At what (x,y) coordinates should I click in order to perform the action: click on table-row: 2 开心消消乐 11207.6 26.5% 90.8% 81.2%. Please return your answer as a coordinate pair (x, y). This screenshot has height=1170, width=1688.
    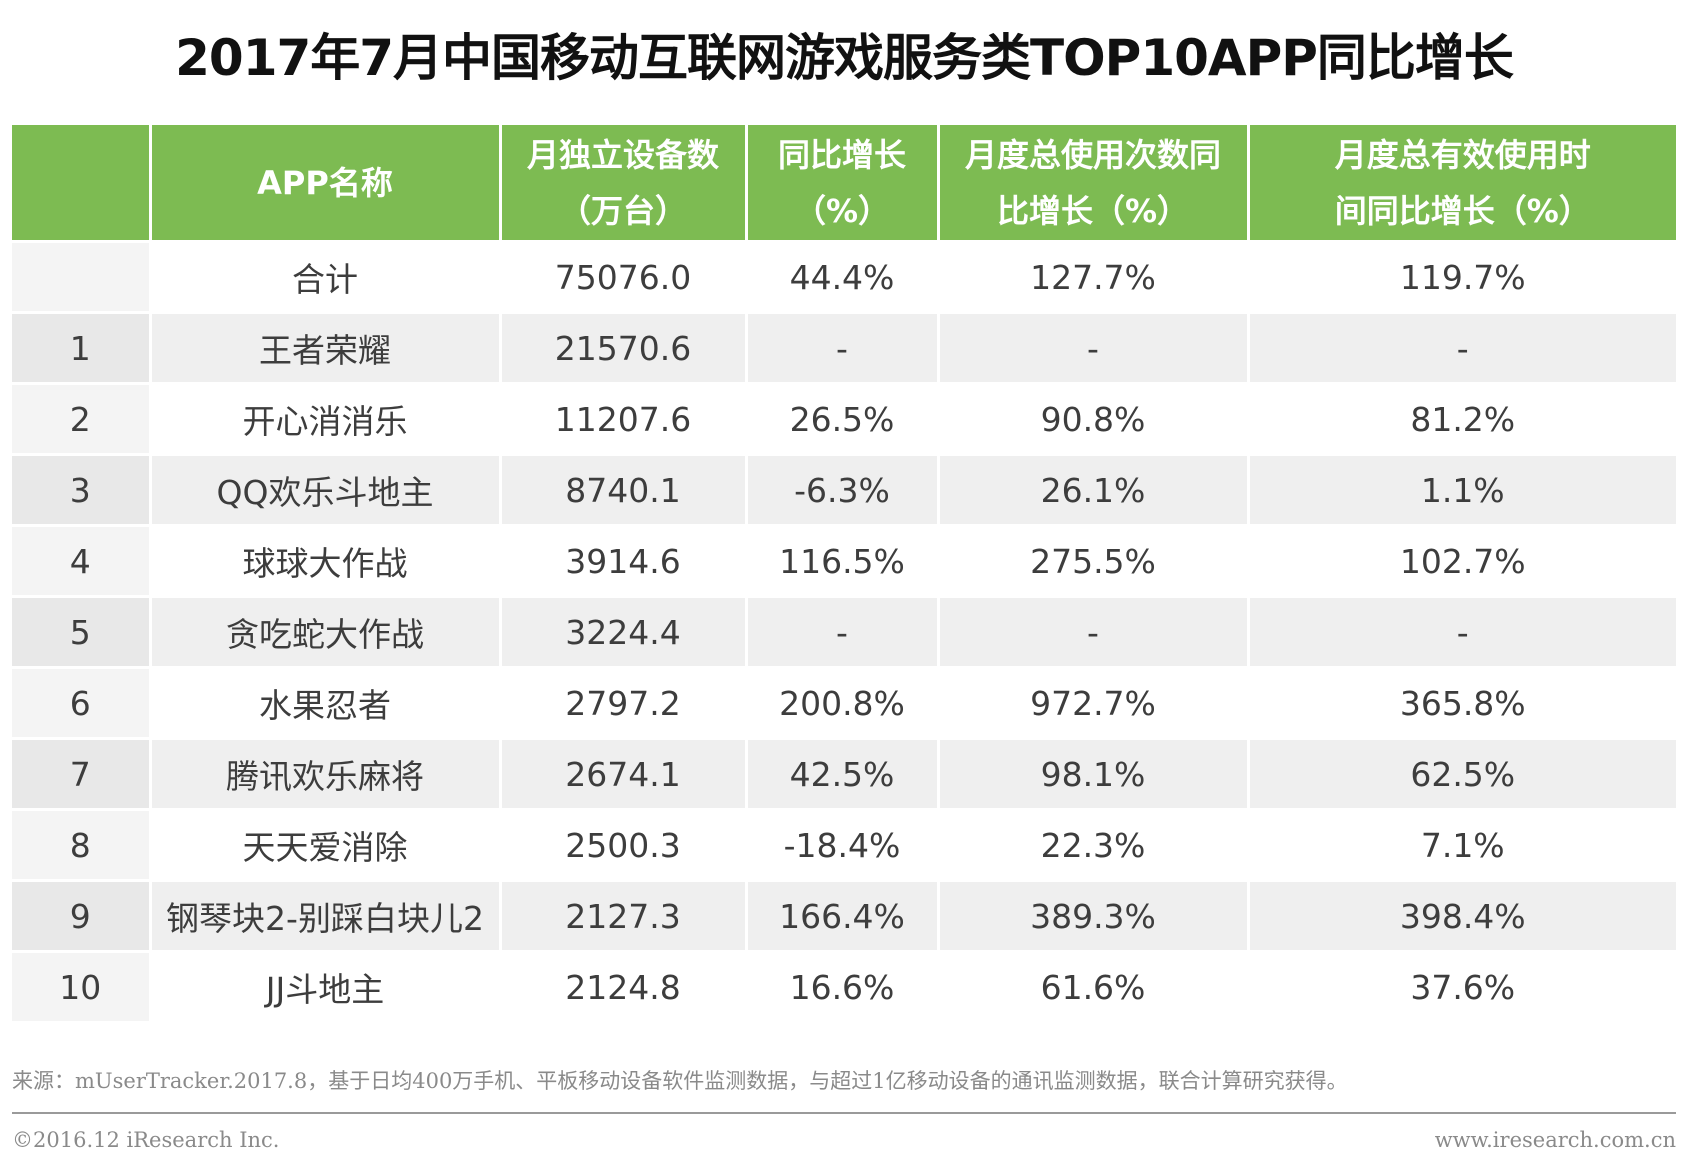
    Looking at the image, I should click on (844, 419).